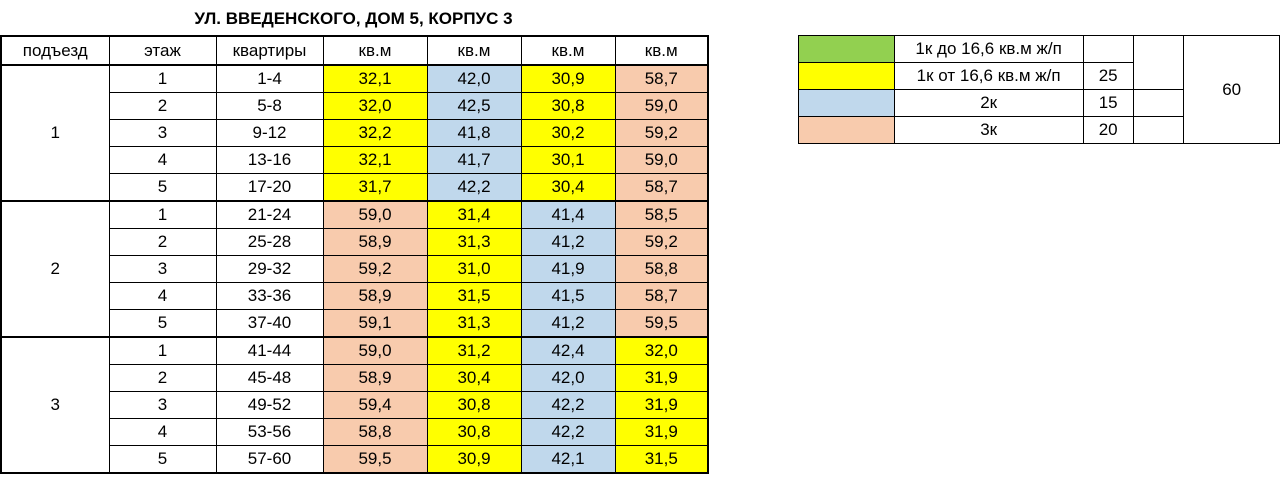  What do you see at coordinates (55, 405) in the screenshot?
I see `entrance-number-cell: 3` at bounding box center [55, 405].